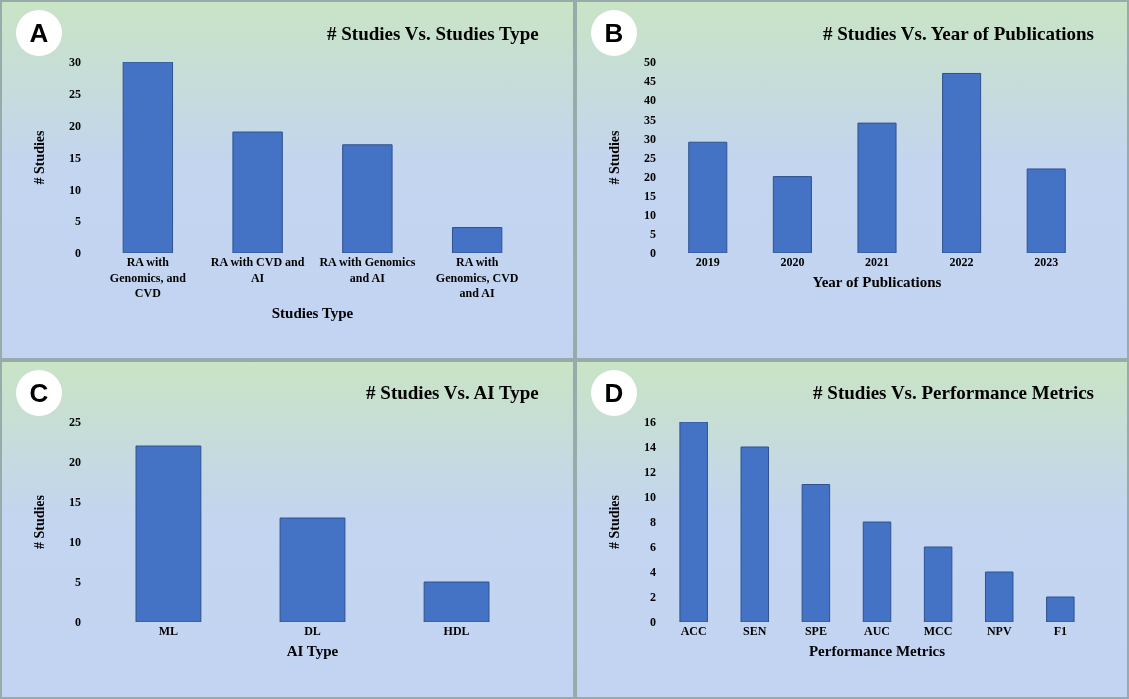  I want to click on y-tick-label: 6, so click(653, 547).